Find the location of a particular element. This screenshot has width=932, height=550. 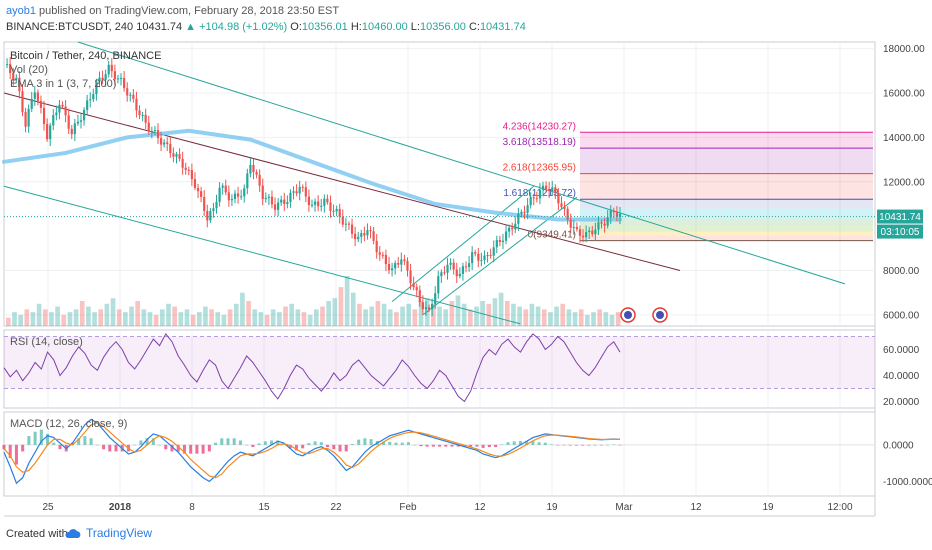

close-label: C: is located at coordinates (474, 27).